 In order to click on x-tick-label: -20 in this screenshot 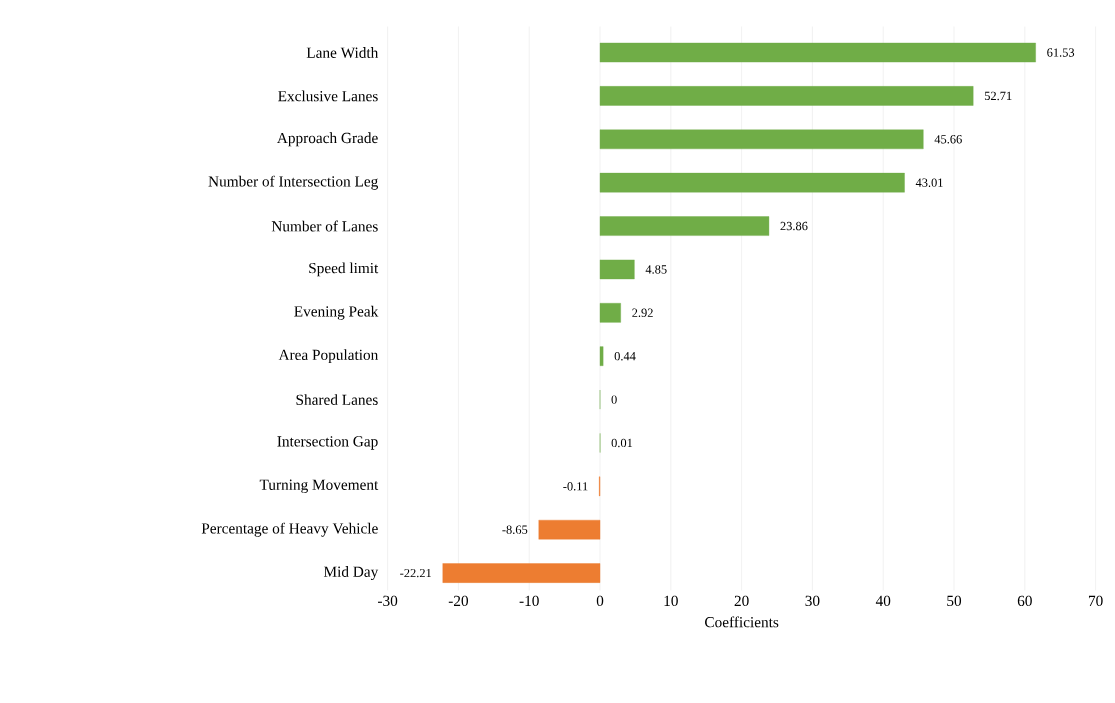, I will do `click(458, 600)`.